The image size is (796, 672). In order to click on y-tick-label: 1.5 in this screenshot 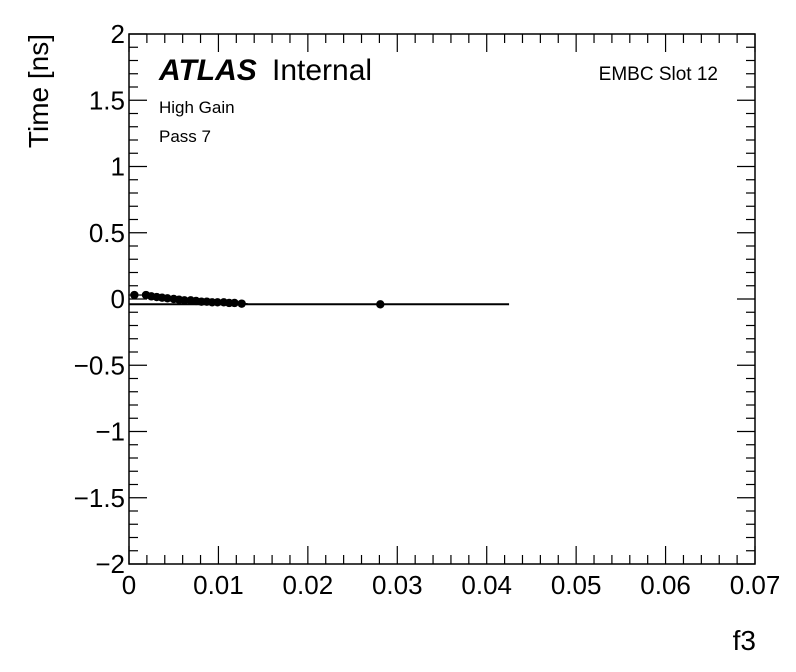, I will do `click(107, 100)`.